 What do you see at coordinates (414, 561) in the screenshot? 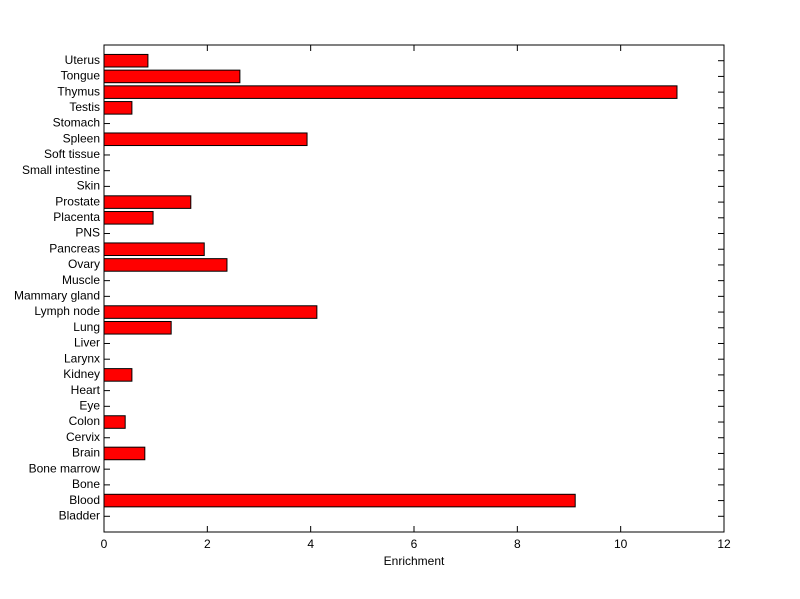
I see `x-axis-label: Enrichment` at bounding box center [414, 561].